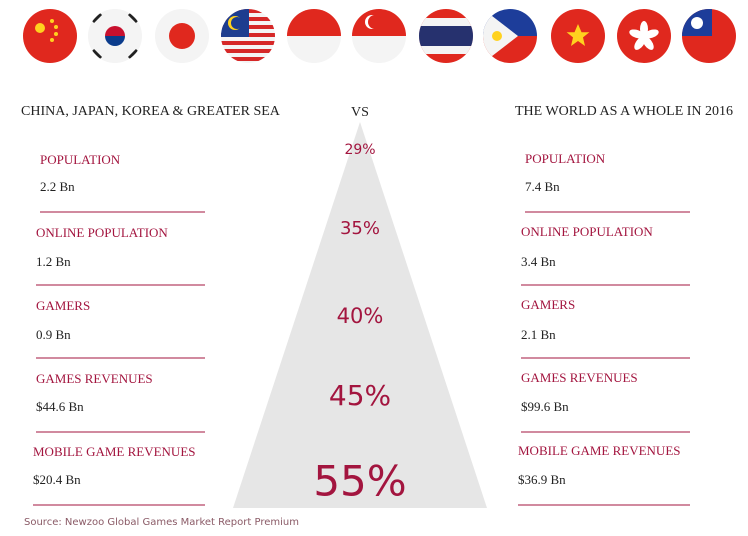 The image size is (748, 536). Describe the element at coordinates (360, 112) in the screenshot. I see `vs-label: VS` at that location.